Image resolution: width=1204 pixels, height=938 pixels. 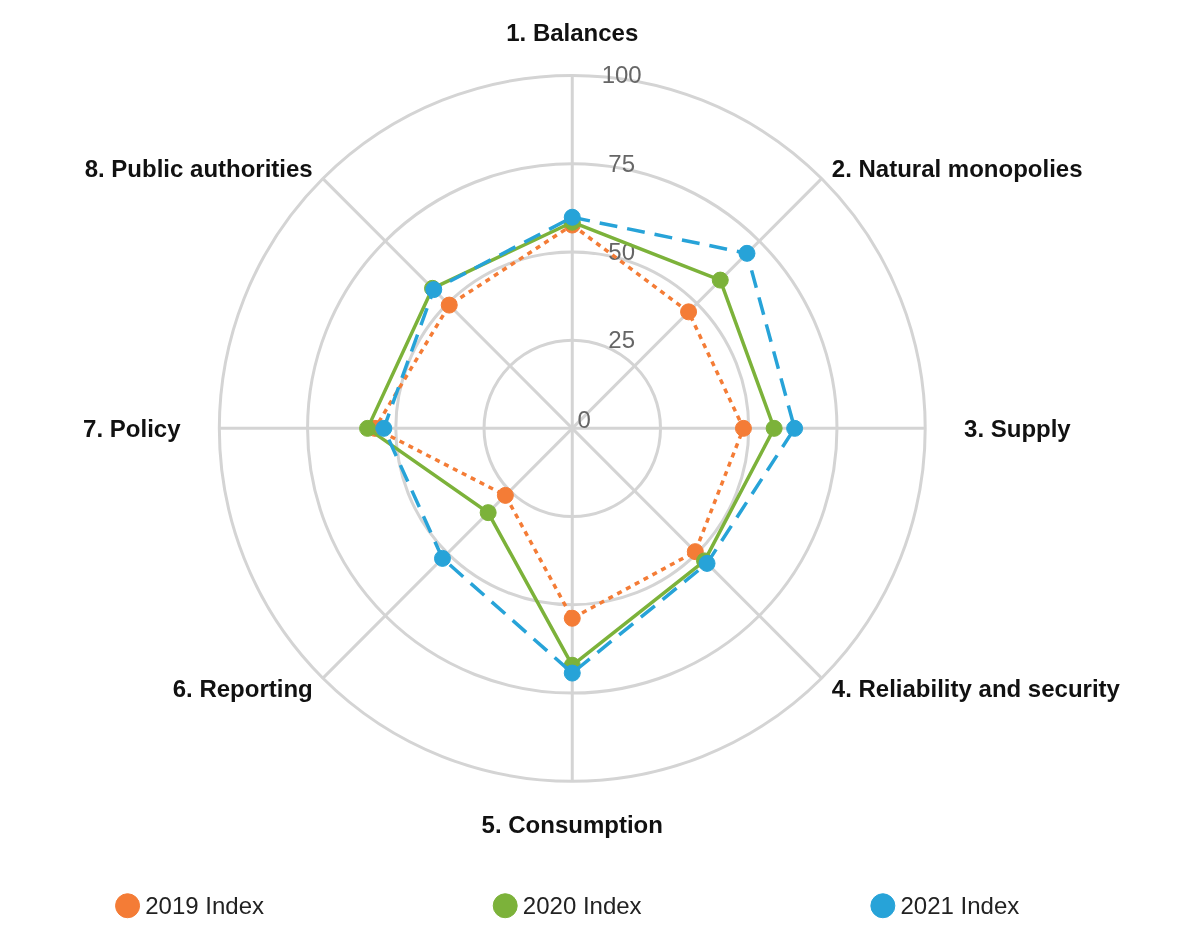 What do you see at coordinates (572, 32) in the screenshot?
I see `spoke-label: 1. Balances` at bounding box center [572, 32].